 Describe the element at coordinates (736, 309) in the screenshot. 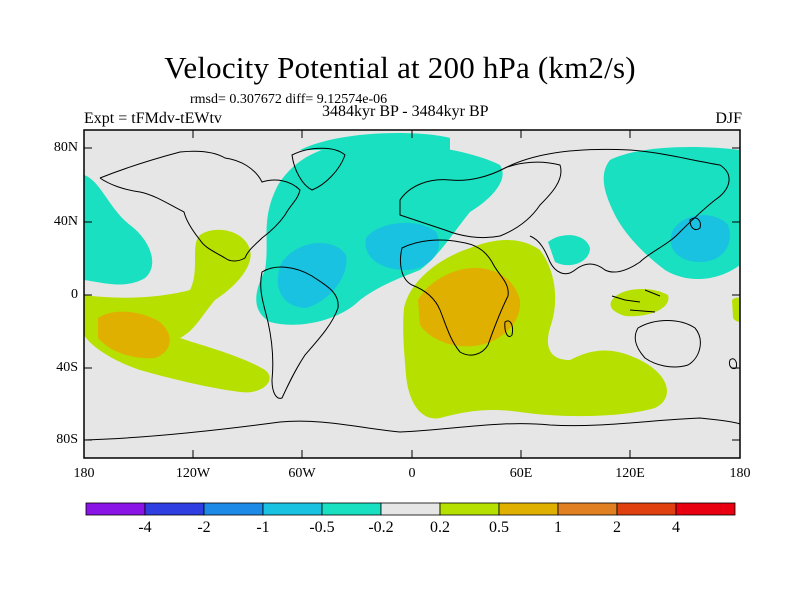

I see `pos-region-east-edge` at that location.